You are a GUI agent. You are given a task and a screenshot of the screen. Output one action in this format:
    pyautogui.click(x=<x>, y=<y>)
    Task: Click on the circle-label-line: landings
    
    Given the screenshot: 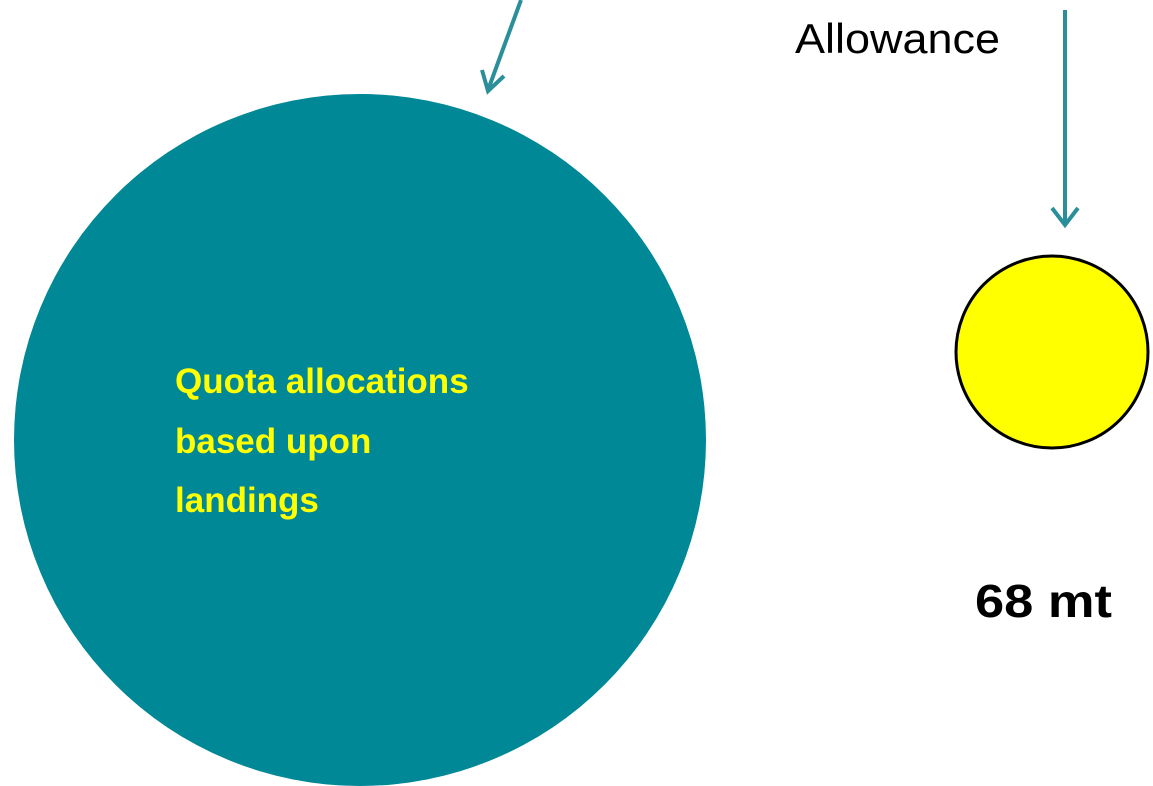 What is the action you would take?
    pyautogui.click(x=247, y=500)
    